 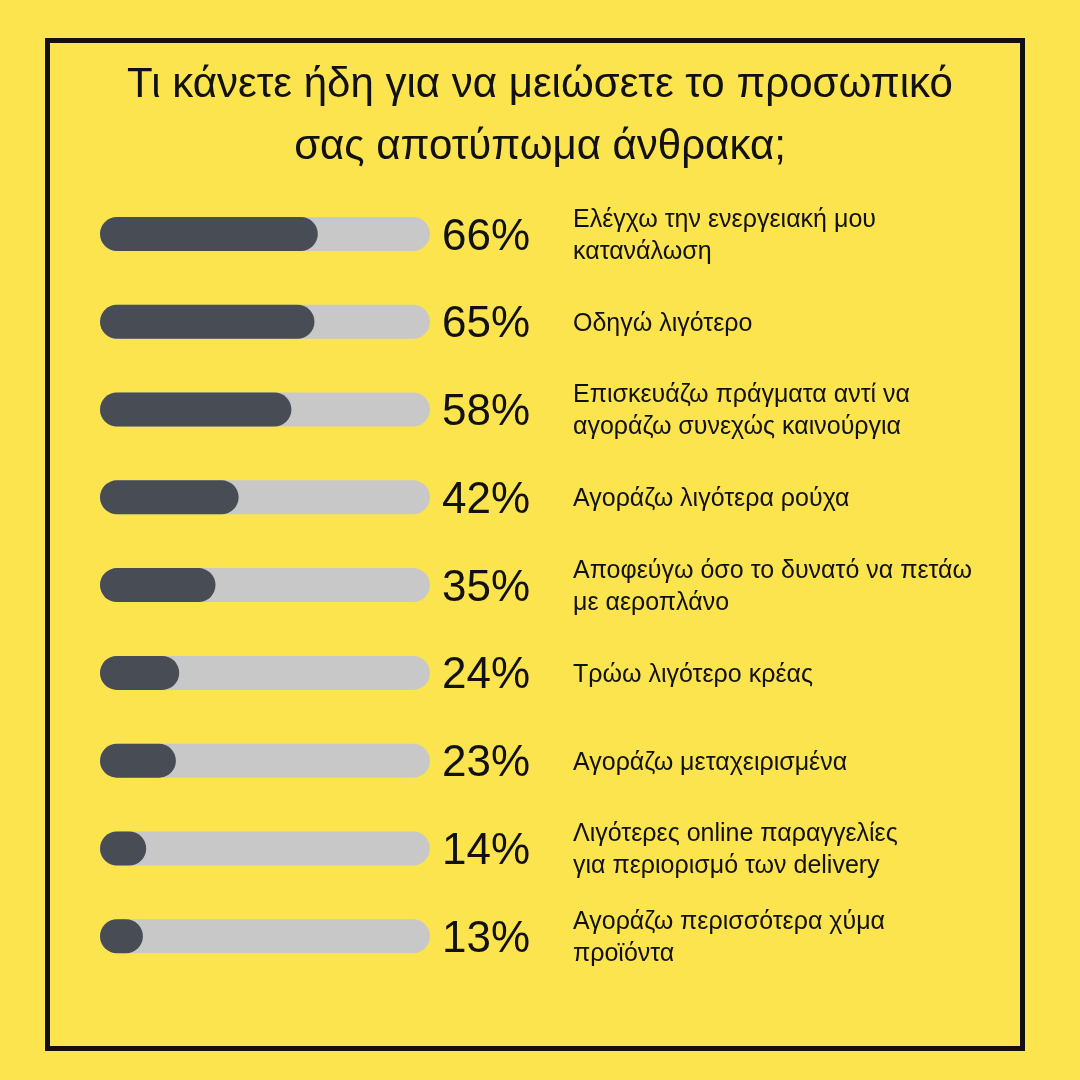 What do you see at coordinates (486, 673) in the screenshot?
I see `data-label: 24%` at bounding box center [486, 673].